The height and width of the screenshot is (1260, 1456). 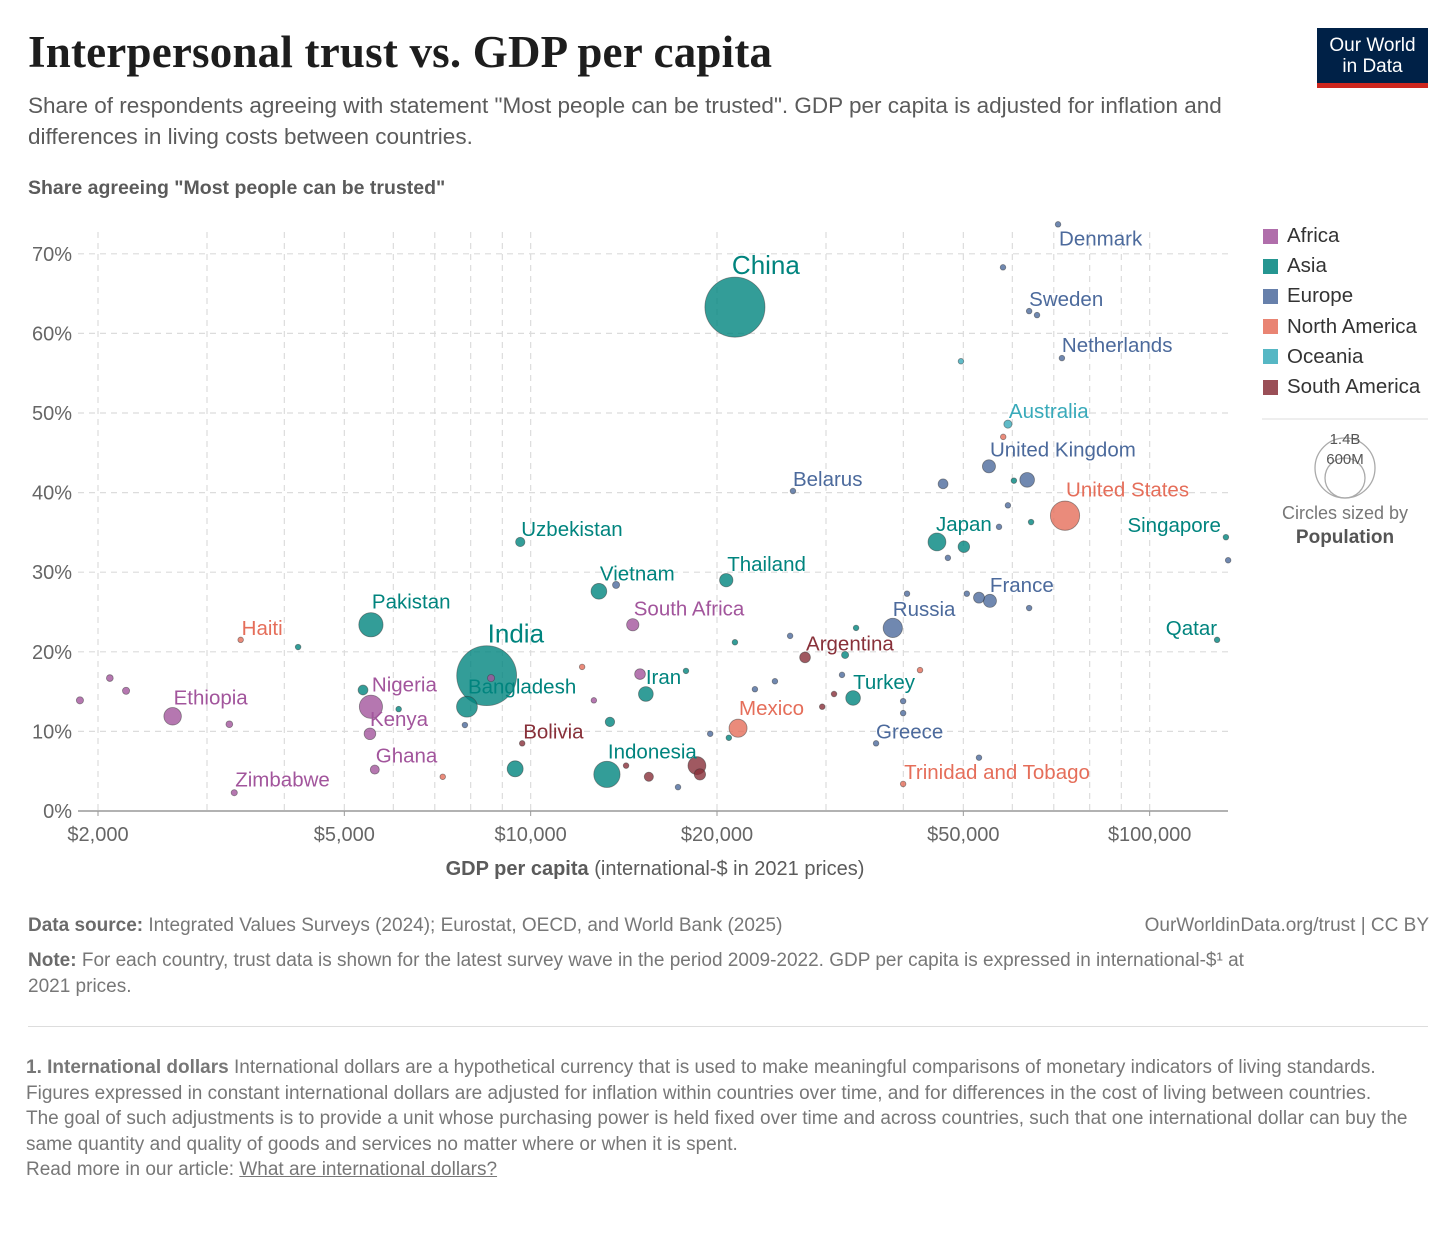 I want to click on data-point-japan, so click(x=937, y=542).